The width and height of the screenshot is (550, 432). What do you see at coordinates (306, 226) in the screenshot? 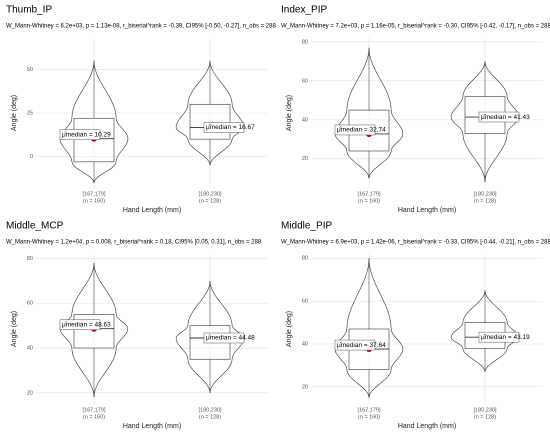
I see `panel-title: Middle_PIP` at bounding box center [306, 226].